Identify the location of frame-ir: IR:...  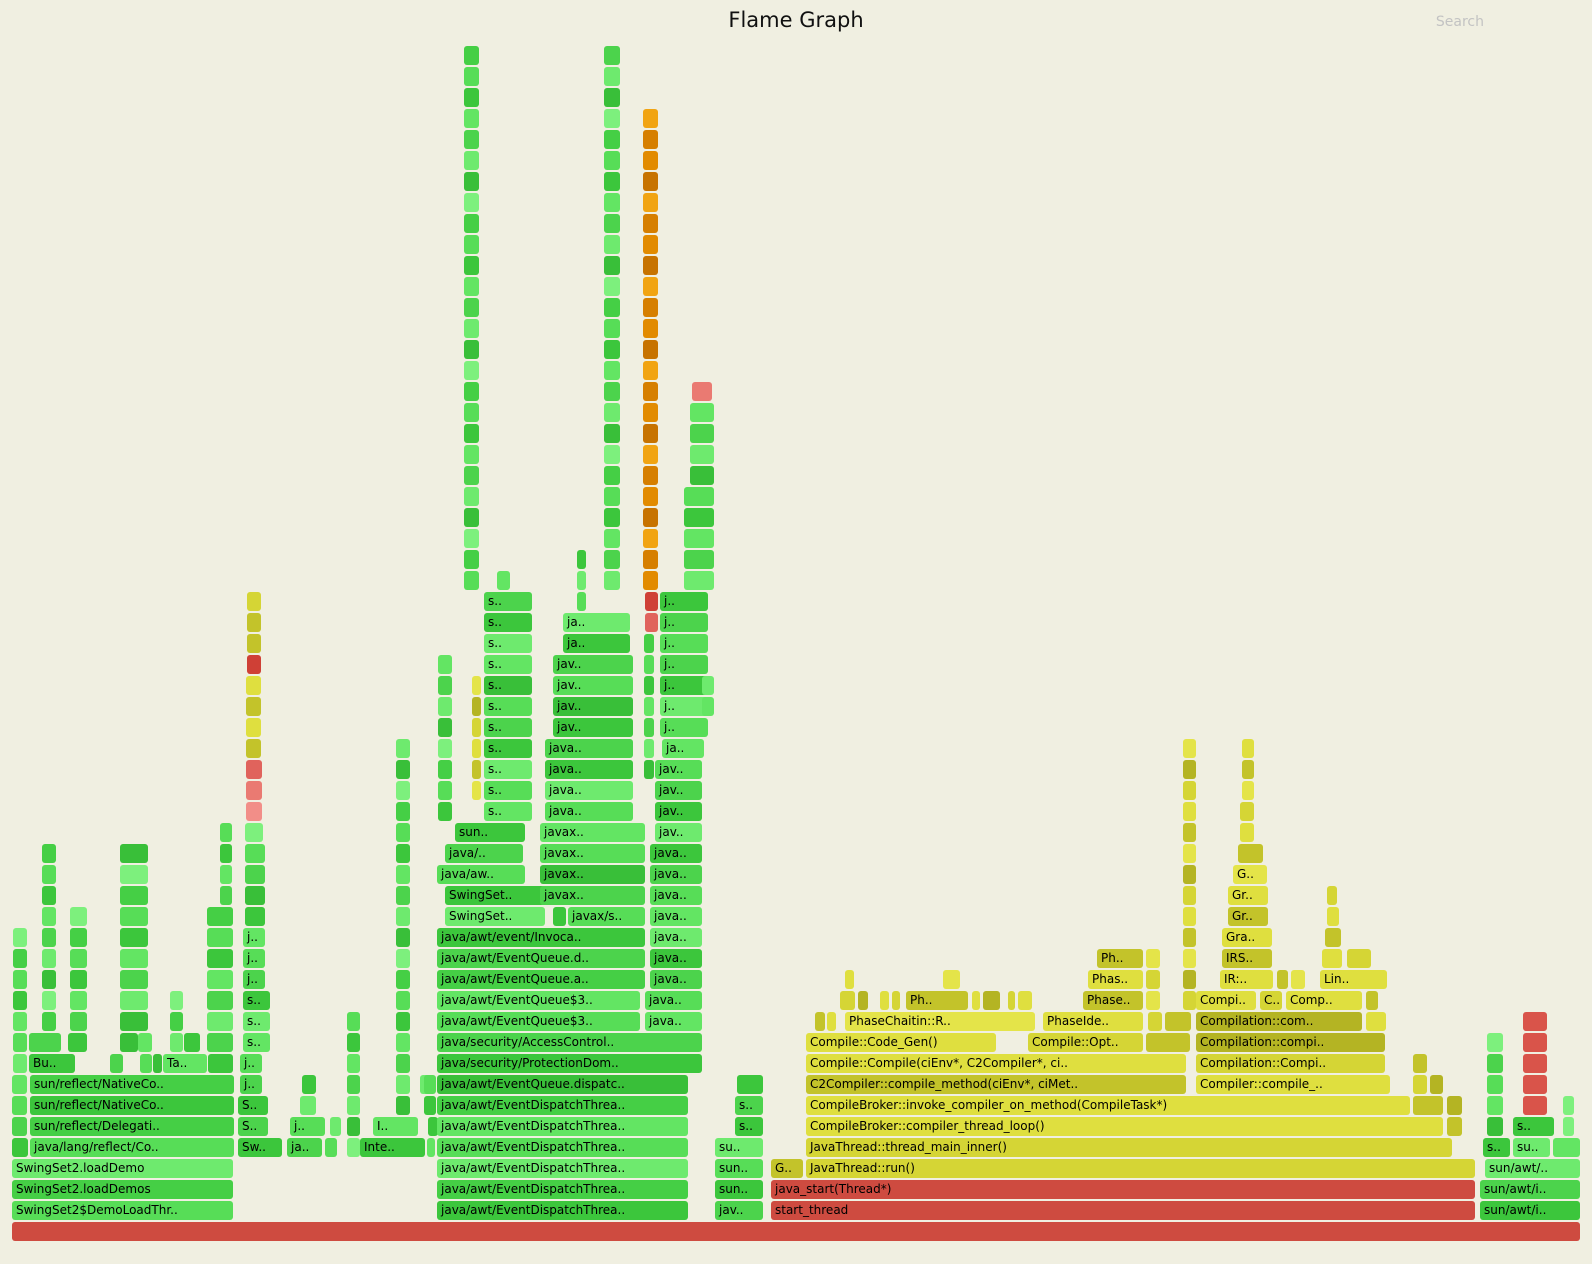
(1246, 979).